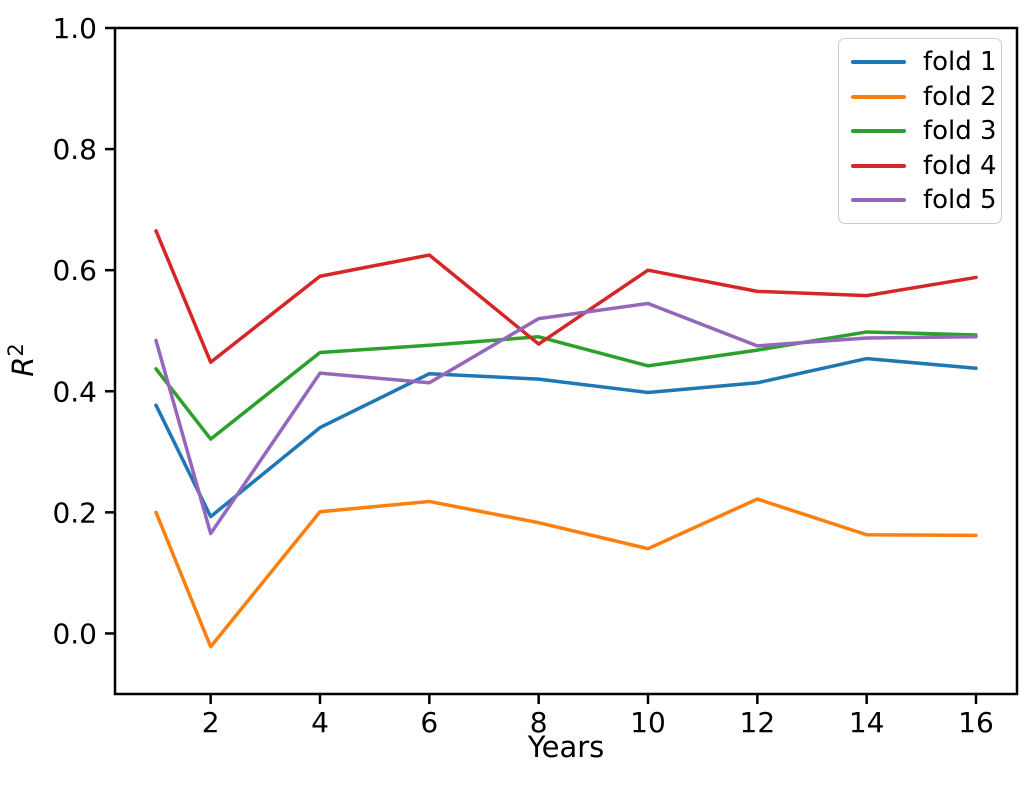 The height and width of the screenshot is (786, 1033). I want to click on legend: fold 1 fold 2 fold 3 fold 4 fold 5, so click(920, 131).